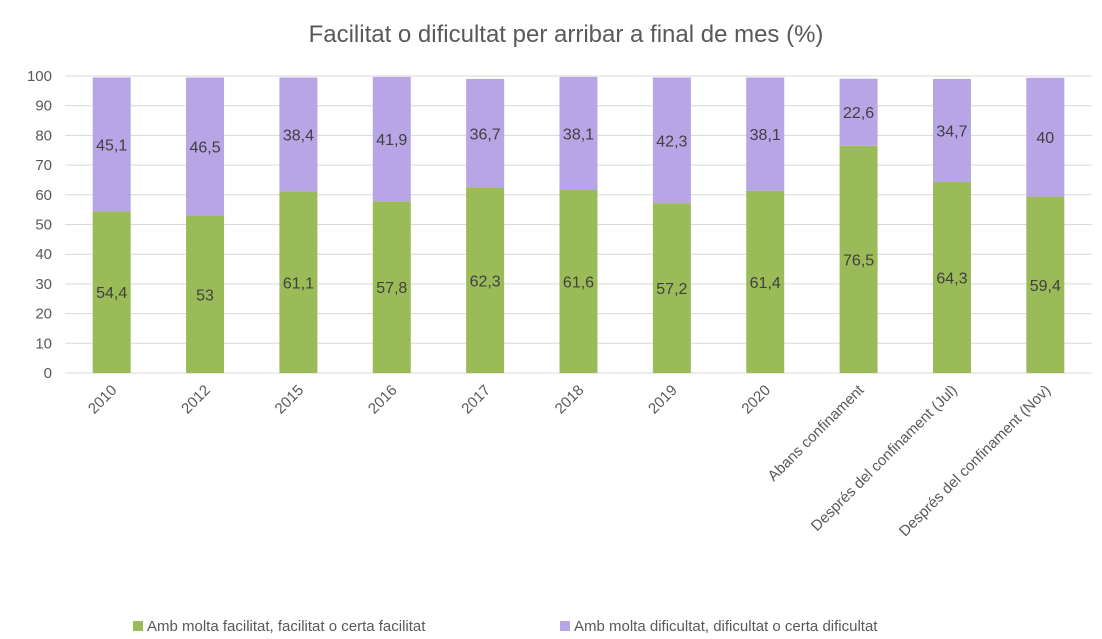 The height and width of the screenshot is (639, 1102). Describe the element at coordinates (43, 284) in the screenshot. I see `y-tick-label: 30` at that location.